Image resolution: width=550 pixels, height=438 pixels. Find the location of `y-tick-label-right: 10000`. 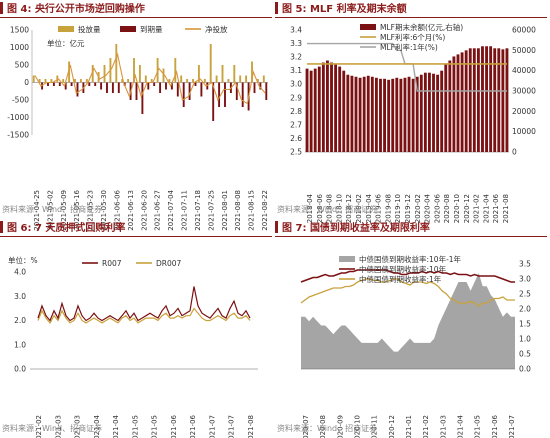

y-tick-label-right: 10000 is located at coordinates (524, 131).